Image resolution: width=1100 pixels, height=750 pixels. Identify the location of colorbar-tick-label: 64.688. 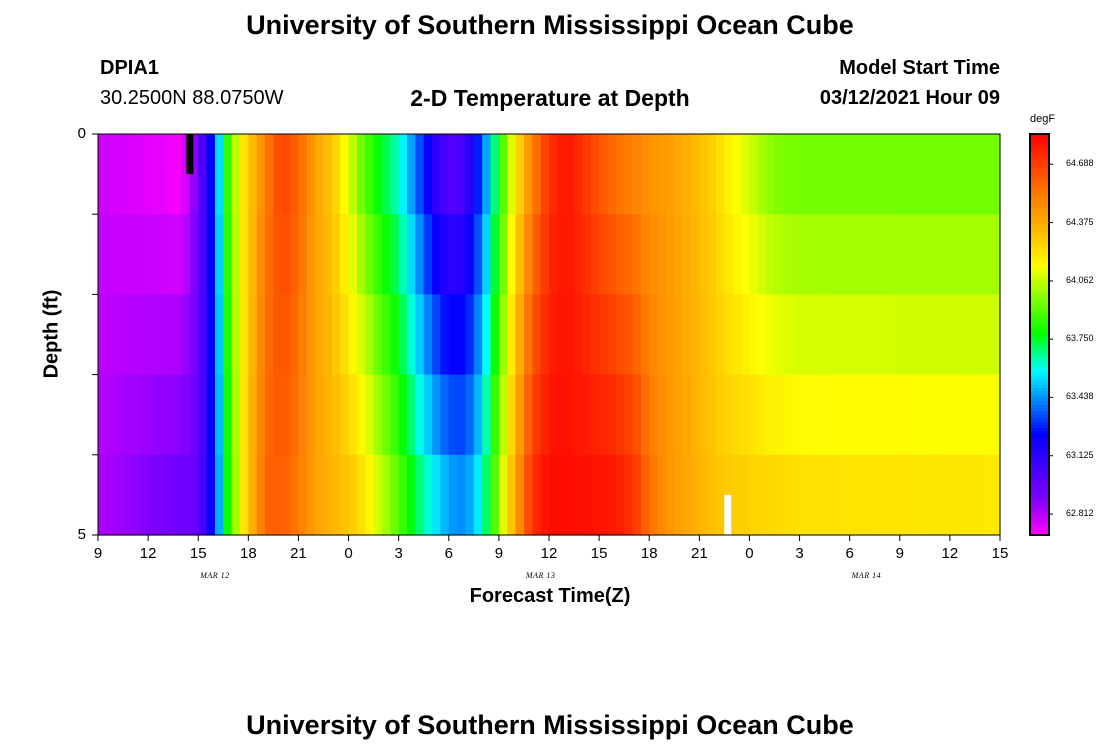
(1080, 163).